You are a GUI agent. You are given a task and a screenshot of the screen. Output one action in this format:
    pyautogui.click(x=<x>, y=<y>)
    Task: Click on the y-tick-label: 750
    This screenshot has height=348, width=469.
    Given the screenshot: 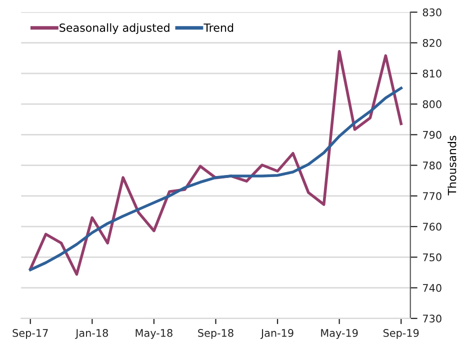 What is the action you would take?
    pyautogui.click(x=432, y=257)
    